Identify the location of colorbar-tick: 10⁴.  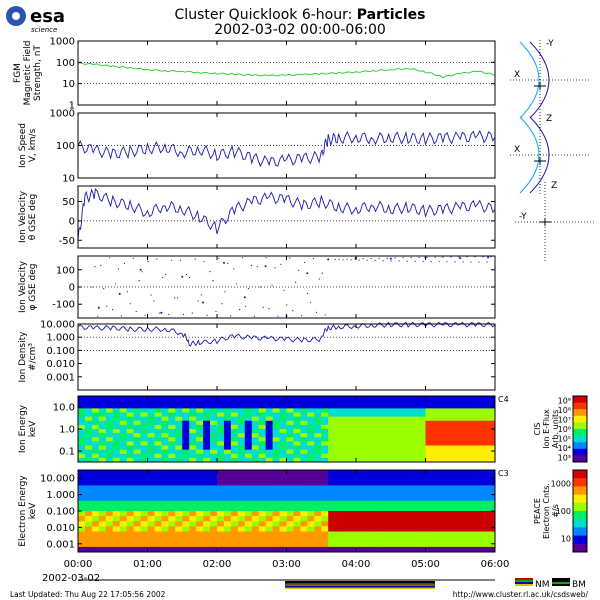
(564, 448).